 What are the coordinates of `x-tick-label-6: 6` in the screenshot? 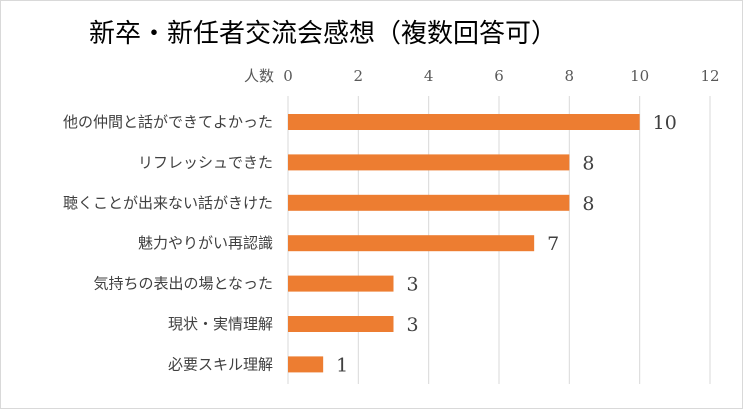 It's located at (499, 76).